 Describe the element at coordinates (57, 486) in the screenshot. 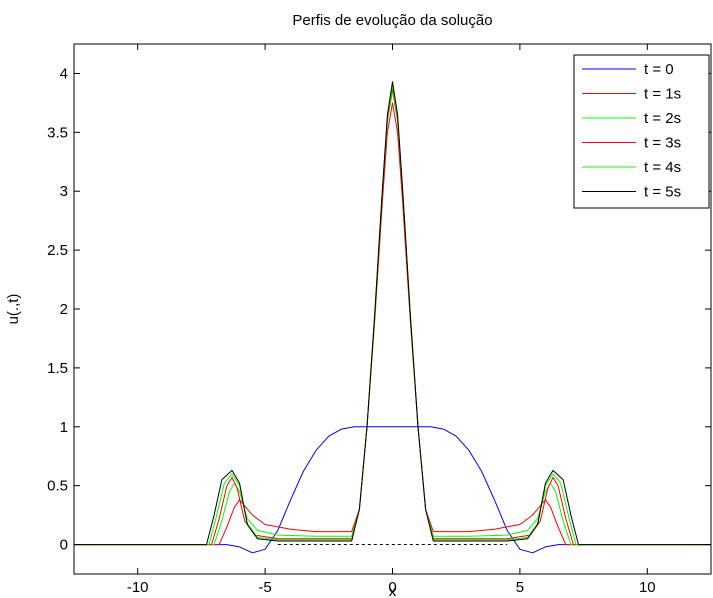

I see `y-tick-label: 0.5` at that location.